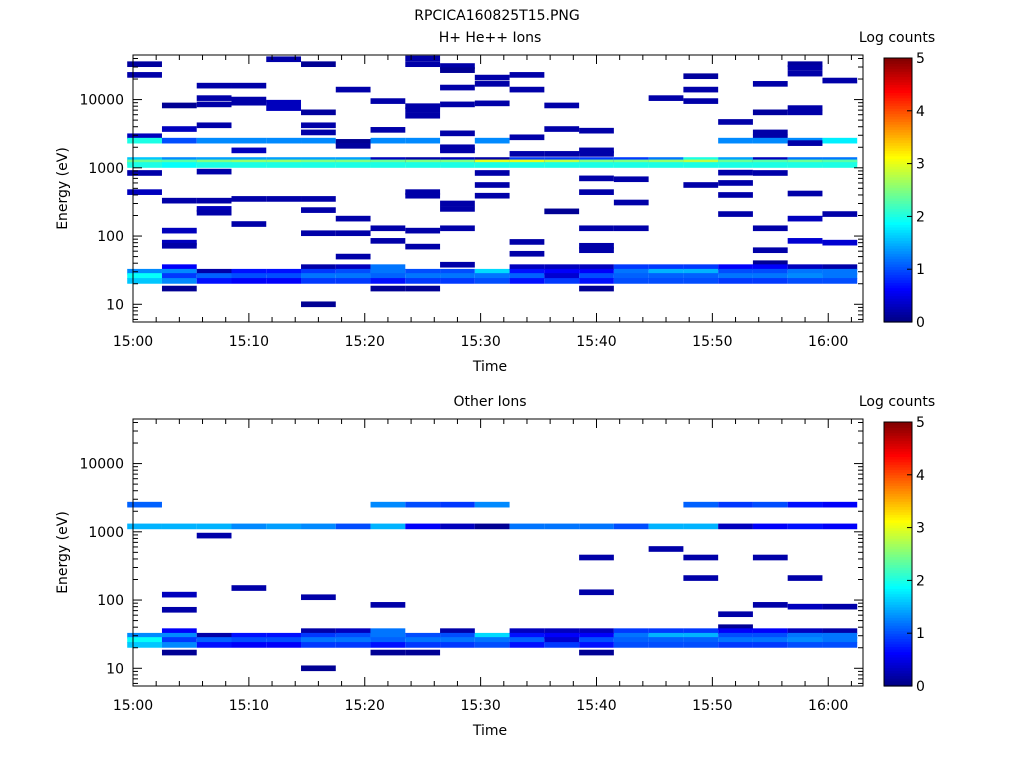  What do you see at coordinates (897, 180) in the screenshot?
I see `colorbar: 0 1 2 3 4 5 Log counts` at bounding box center [897, 180].